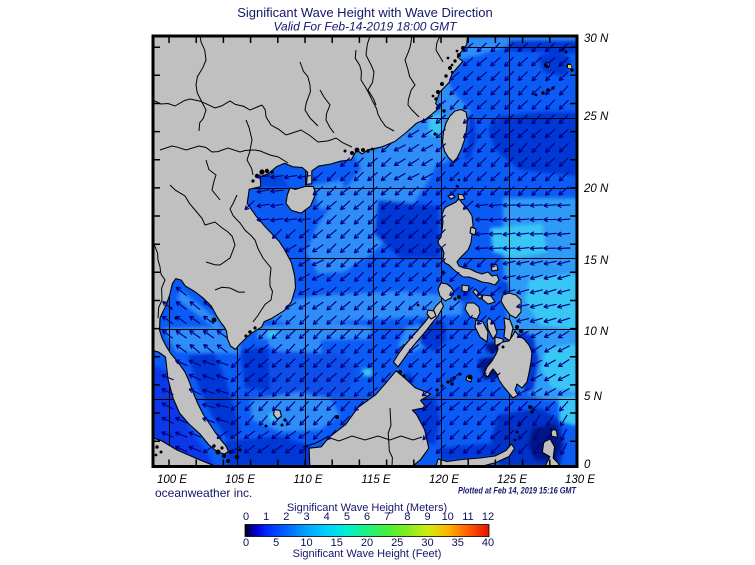 The width and height of the screenshot is (755, 565). Describe the element at coordinates (427, 543) in the screenshot. I see `svg-text: 30` at that location.